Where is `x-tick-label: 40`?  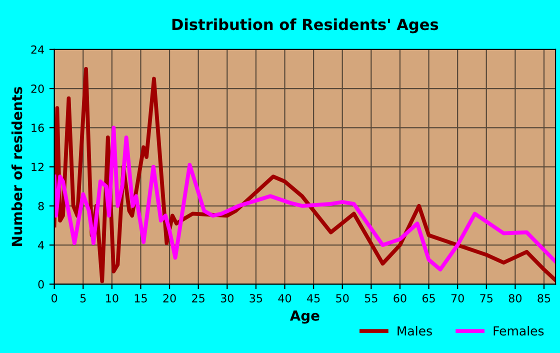
x-tick-label: 40 is located at coordinates (285, 298).